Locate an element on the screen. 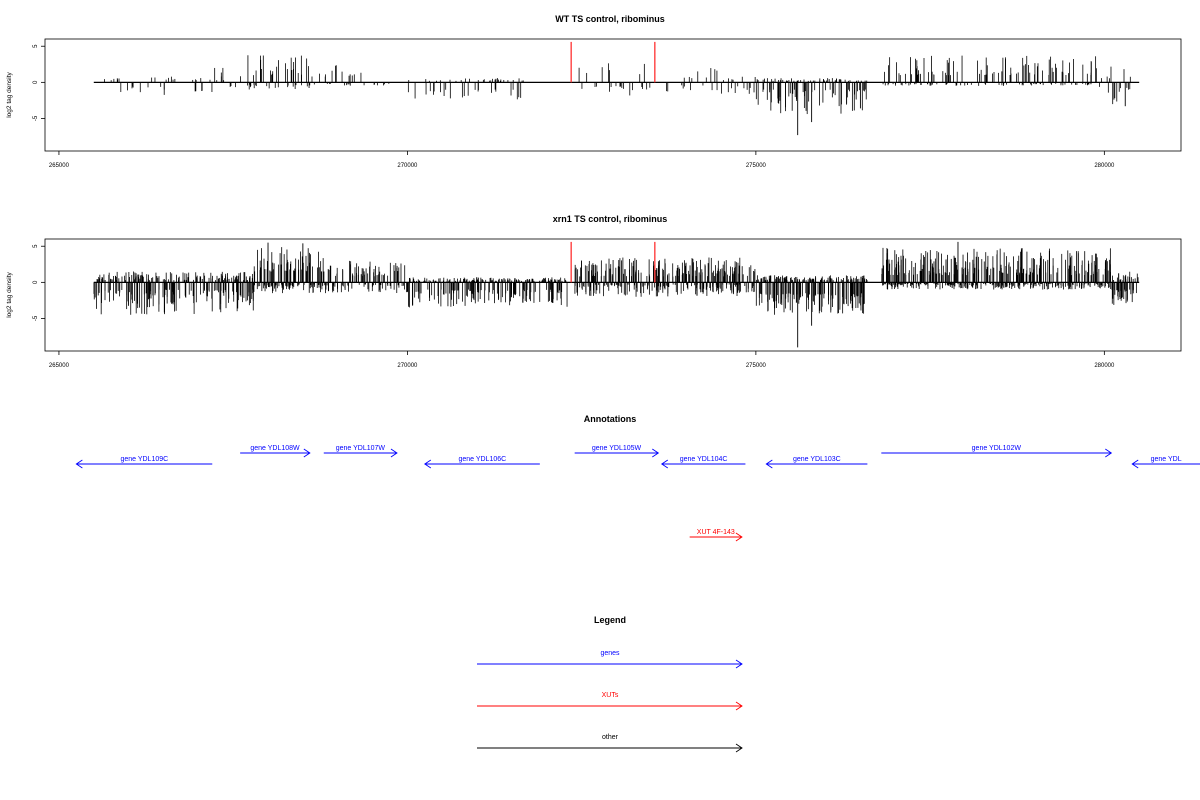 The image size is (1200, 800). annotation-label: gene YDL109C is located at coordinates (144, 459).